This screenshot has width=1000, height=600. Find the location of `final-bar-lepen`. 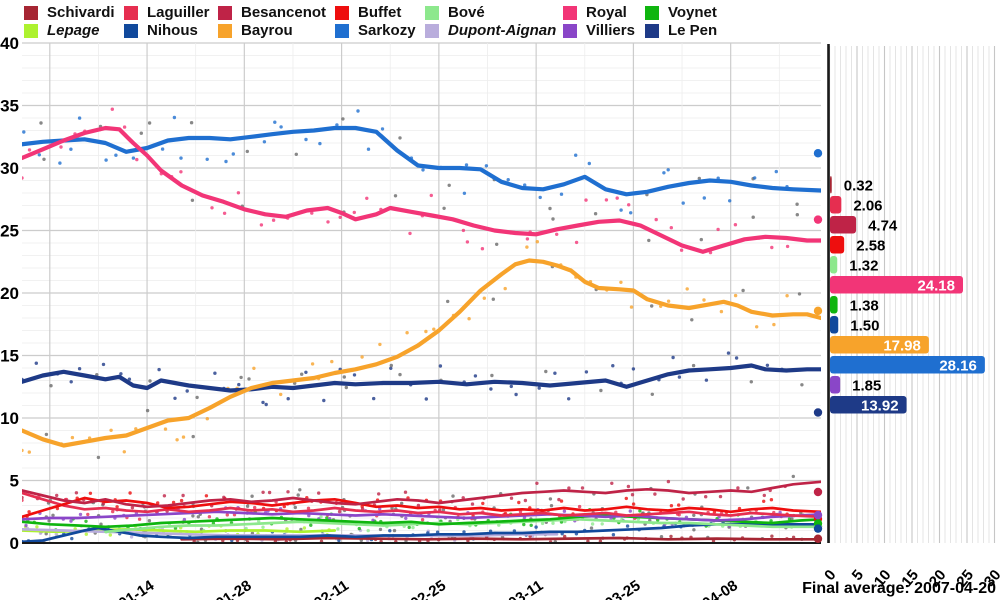

final-bar-lepen is located at coordinates (868, 405).